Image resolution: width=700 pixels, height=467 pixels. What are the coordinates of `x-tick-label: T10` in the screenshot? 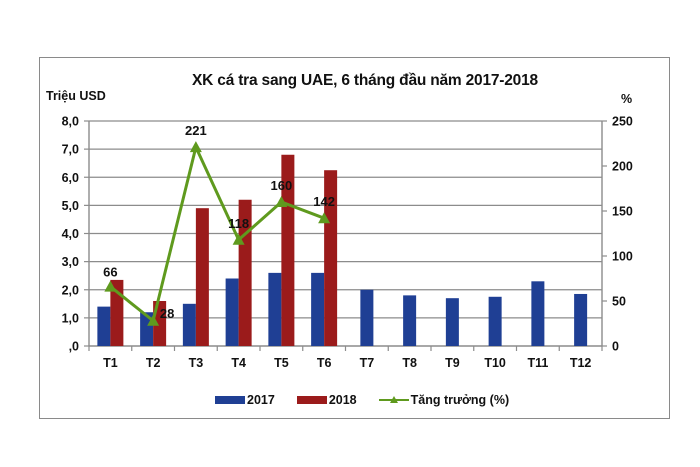 It's located at (495, 363).